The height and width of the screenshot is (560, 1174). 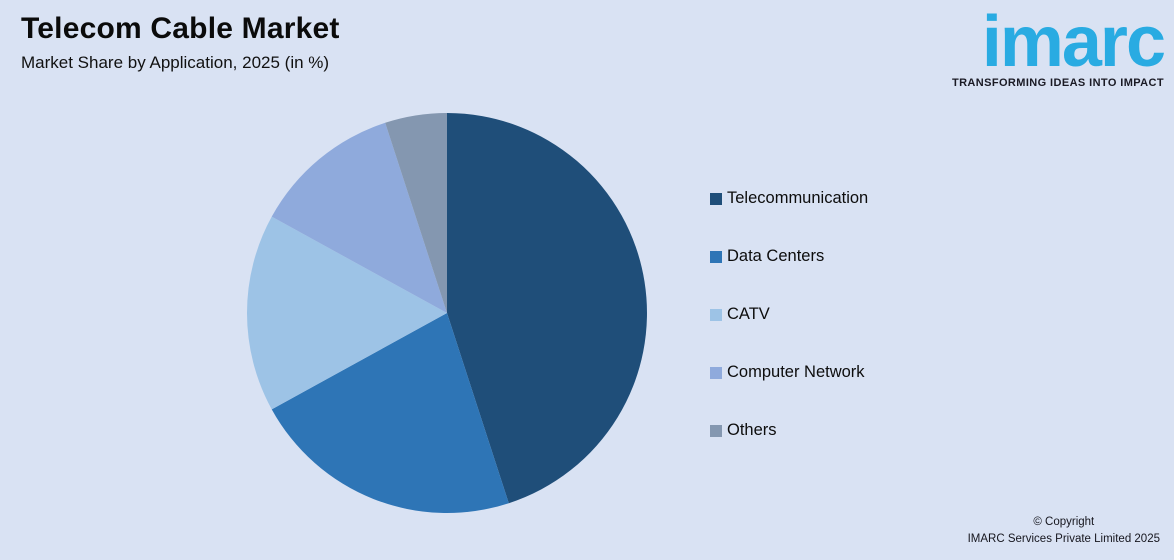 I want to click on legend-label: Others, so click(x=752, y=430).